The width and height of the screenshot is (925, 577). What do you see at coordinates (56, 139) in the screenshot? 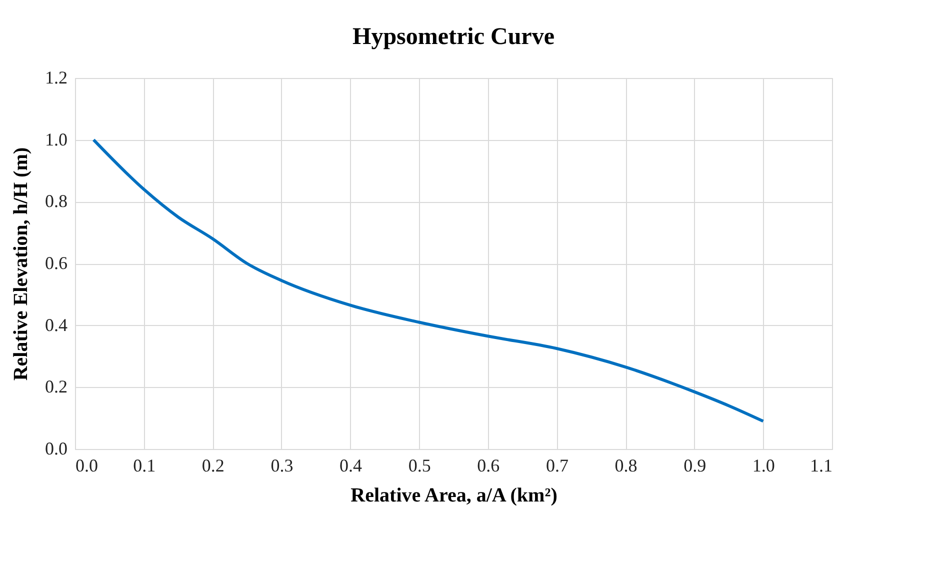
I see `y-tick-label: 1.0` at bounding box center [56, 139].